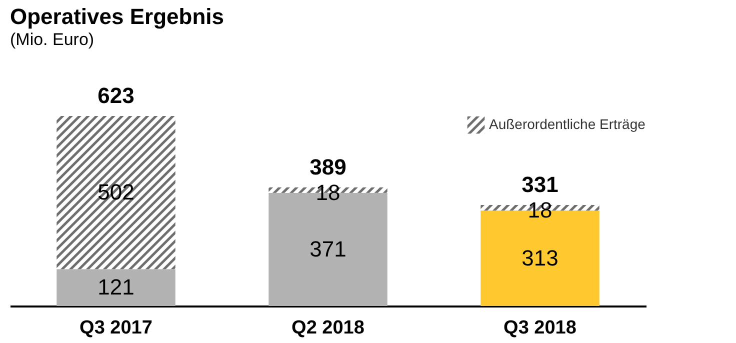  I want to click on total-label: 331, so click(540, 185).